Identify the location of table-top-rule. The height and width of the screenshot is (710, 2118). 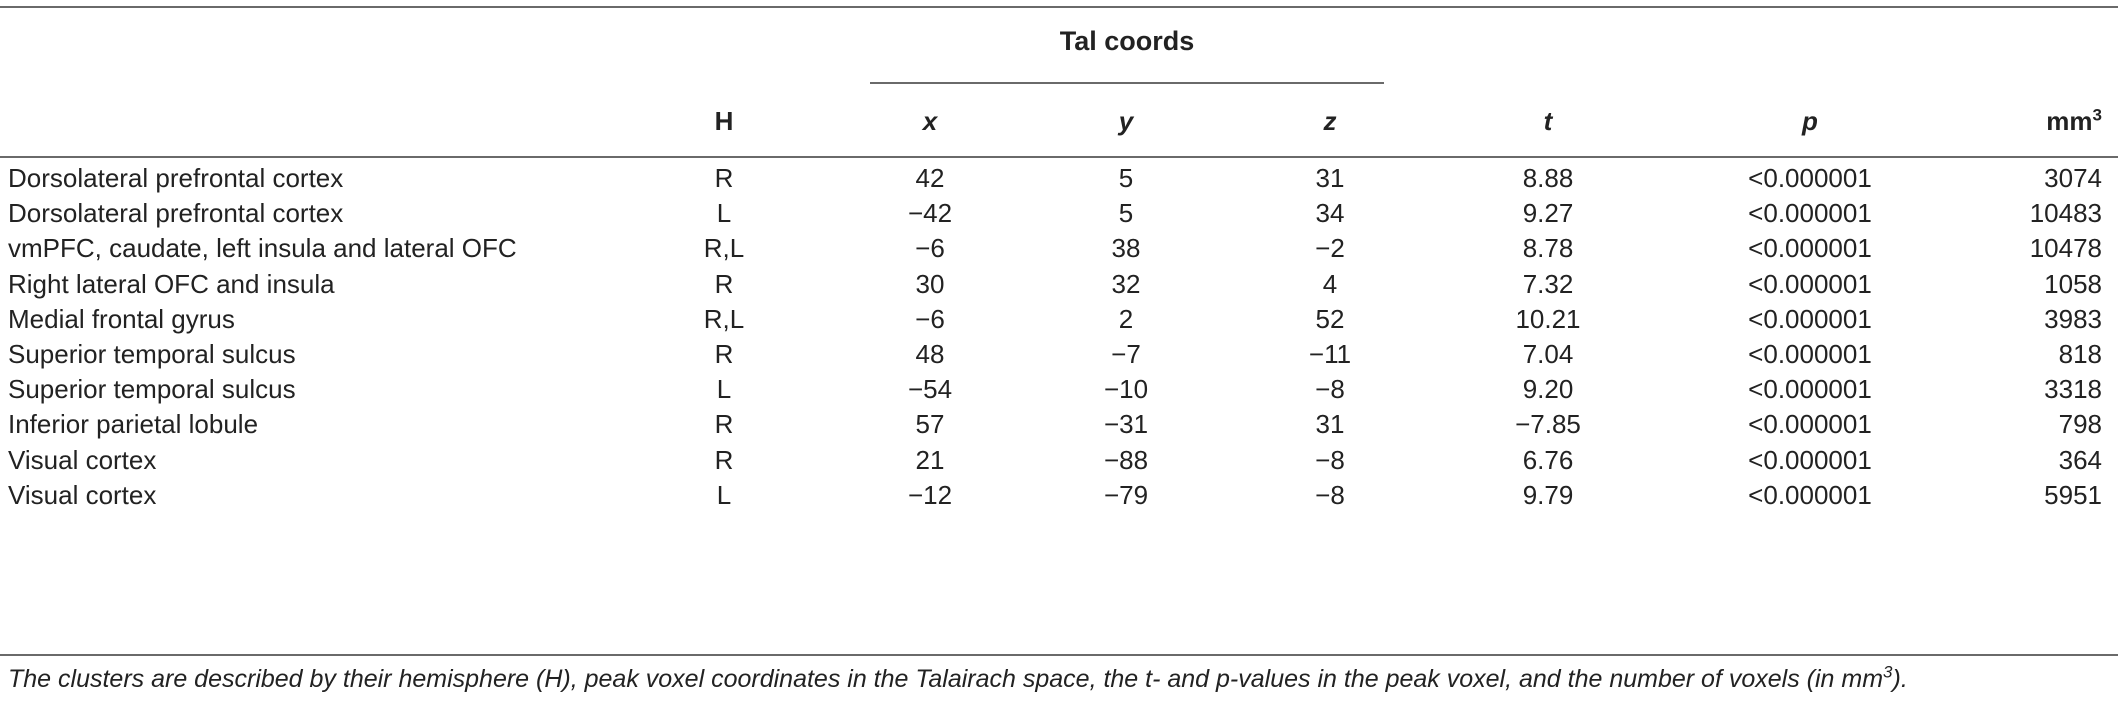
(1059, 7).